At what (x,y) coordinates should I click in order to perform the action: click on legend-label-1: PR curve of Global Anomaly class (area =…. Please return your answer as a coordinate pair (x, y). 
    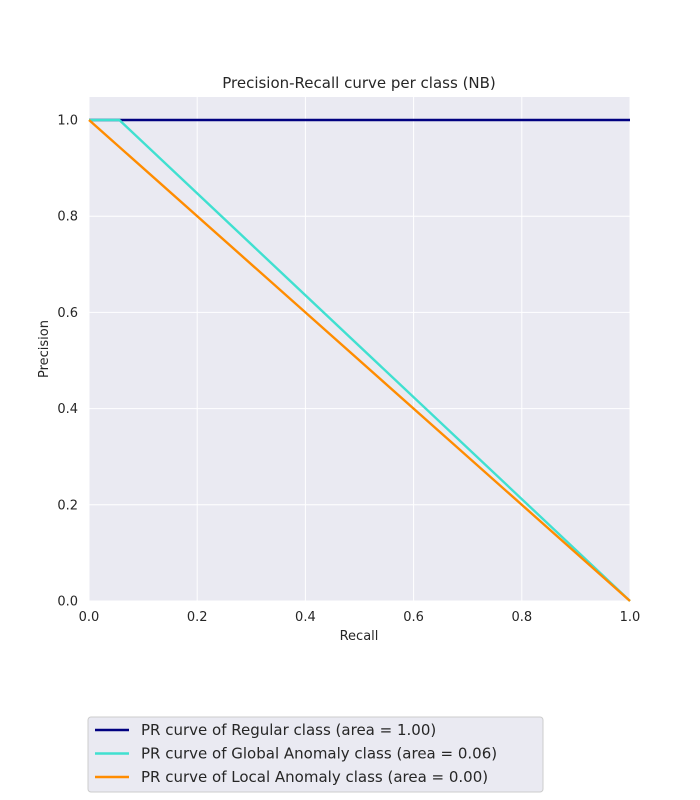
    Looking at the image, I should click on (319, 754).